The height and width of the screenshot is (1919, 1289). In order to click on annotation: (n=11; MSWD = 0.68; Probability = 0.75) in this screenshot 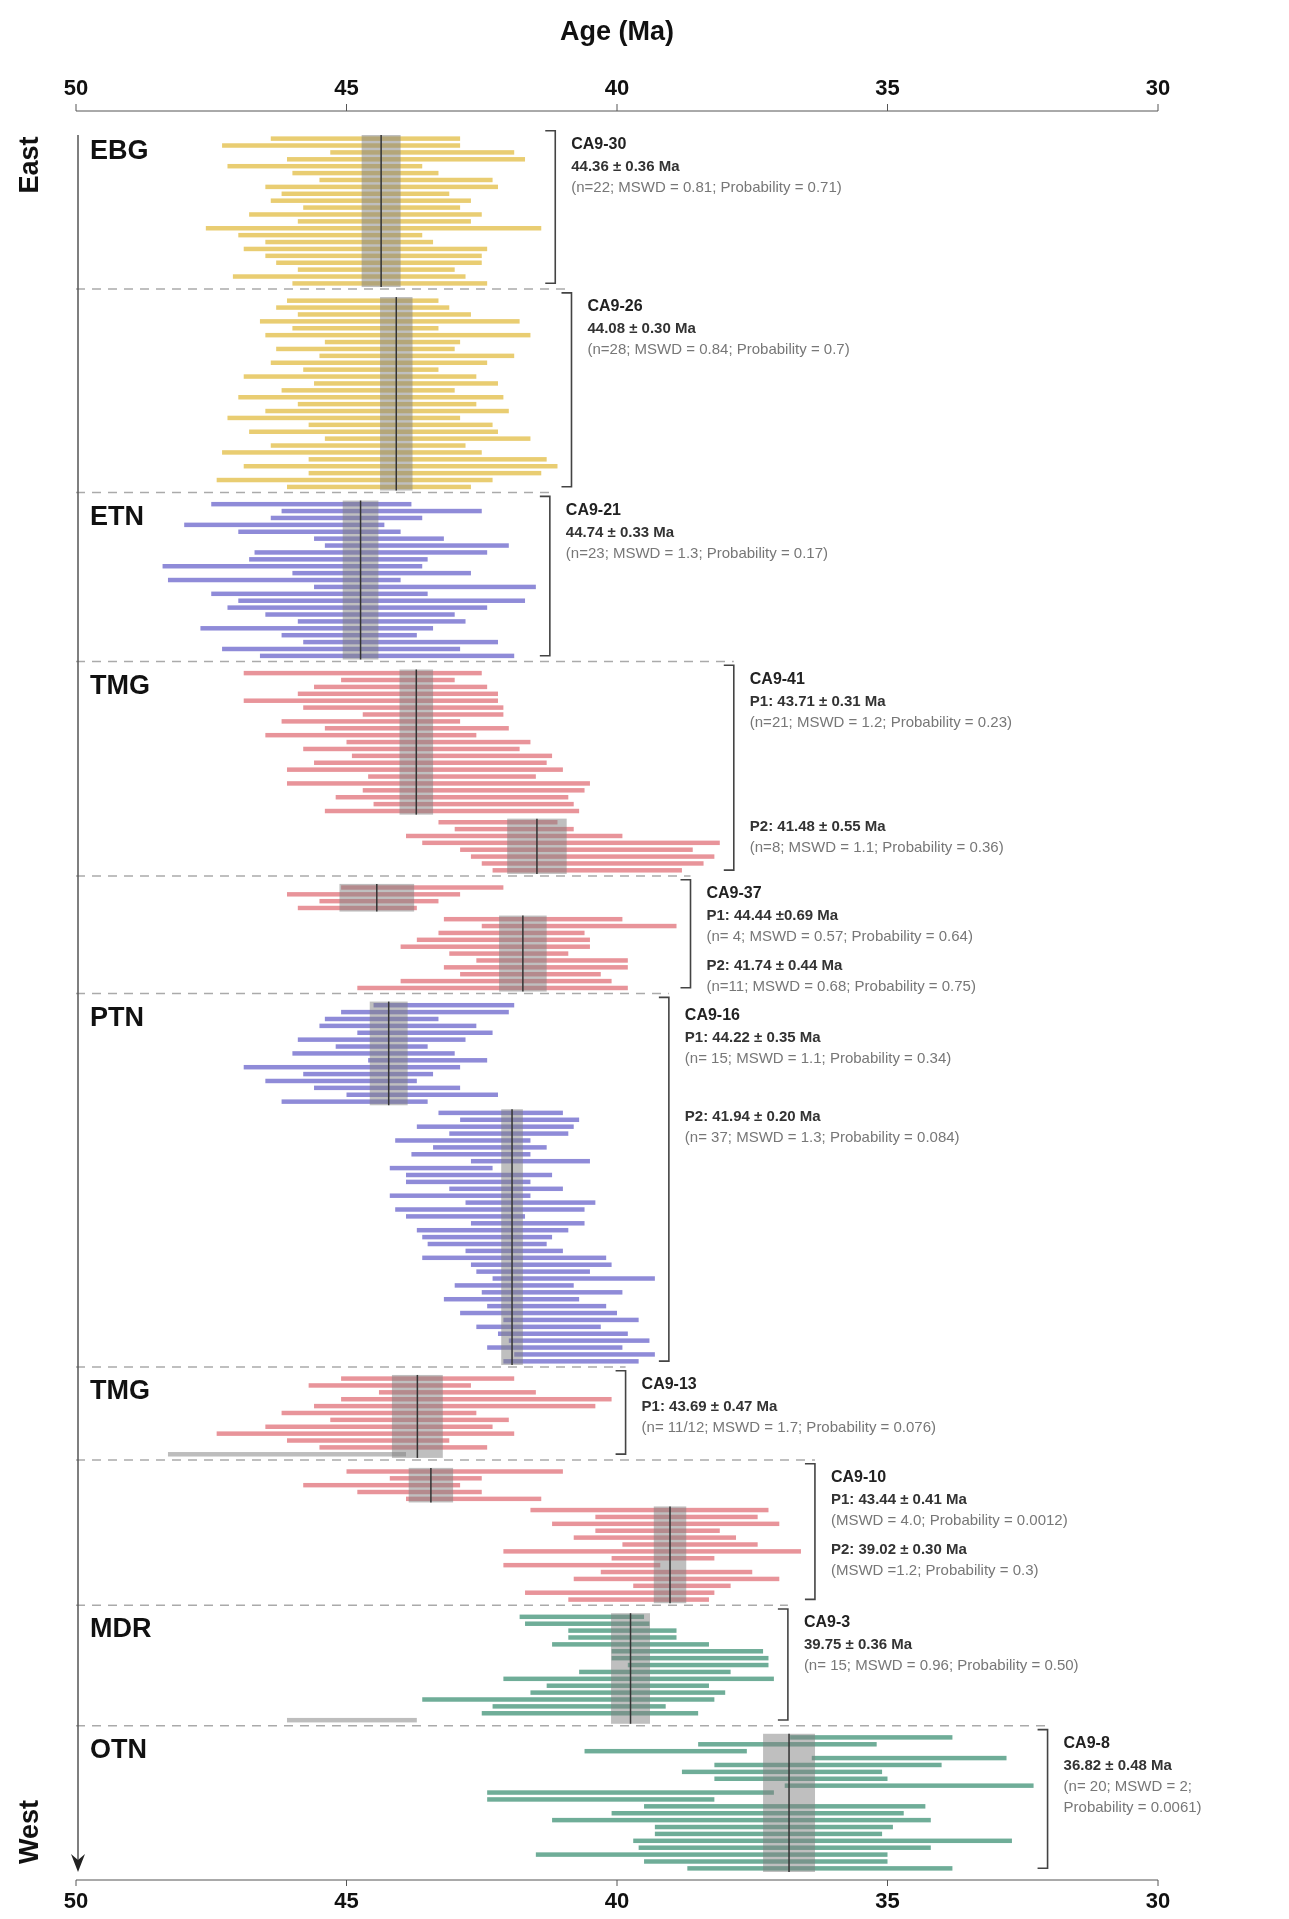, I will do `click(841, 985)`.